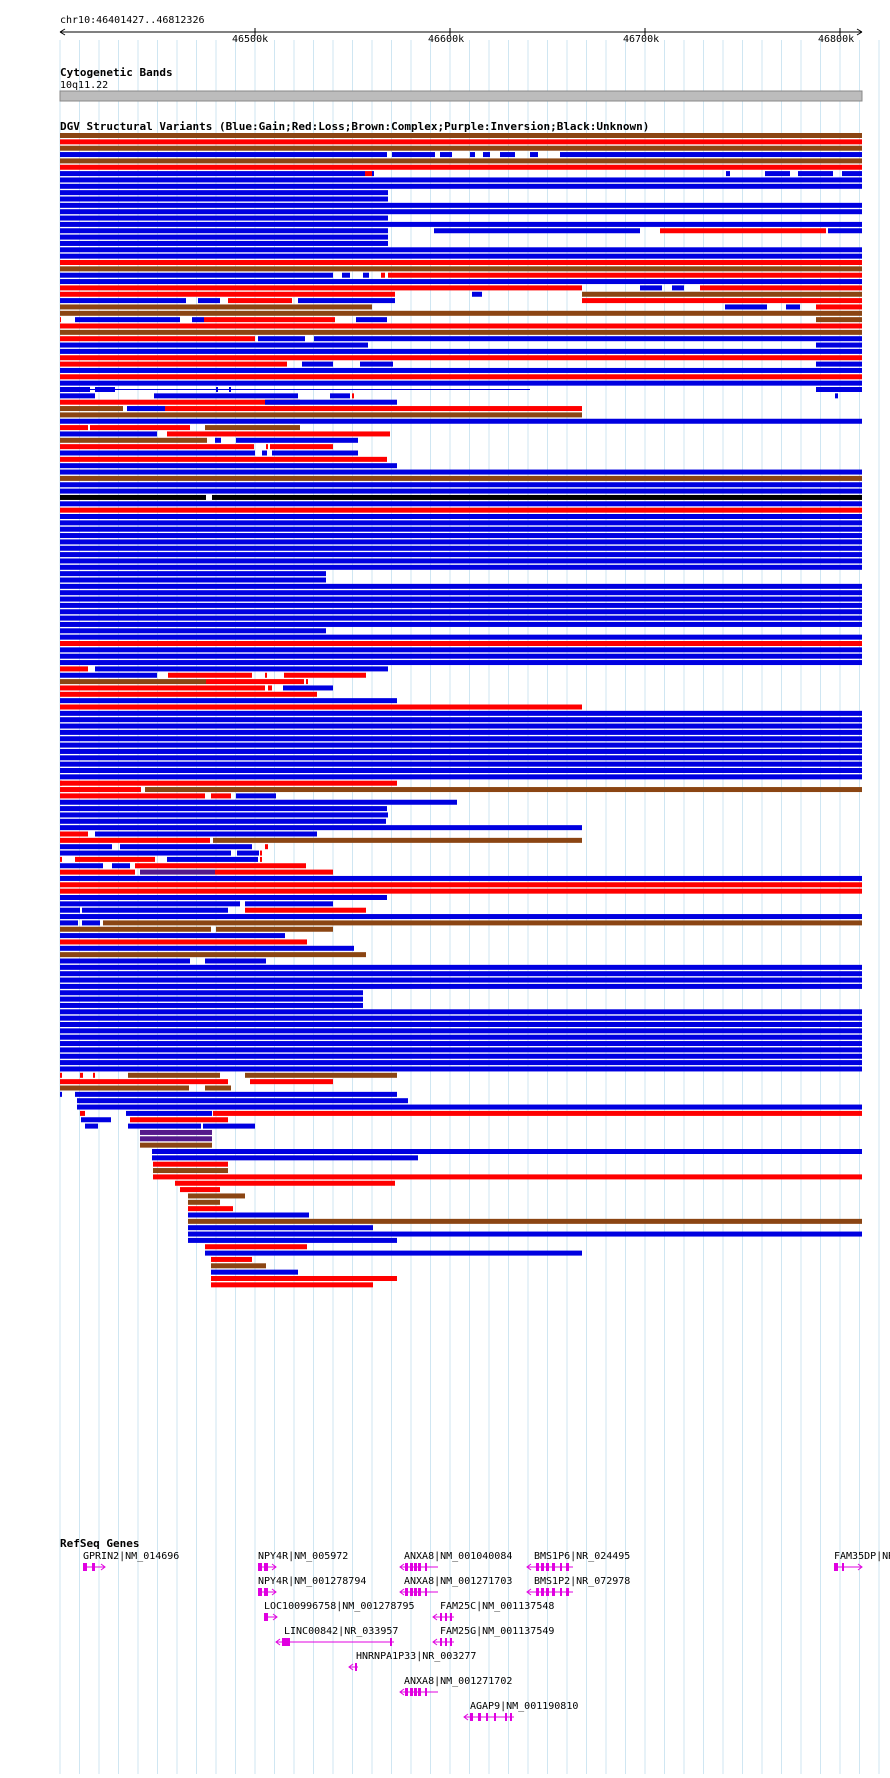 This screenshot has width=890, height=1778. I want to click on gene-label: BMS1P6|NR_024495, so click(582, 1556).